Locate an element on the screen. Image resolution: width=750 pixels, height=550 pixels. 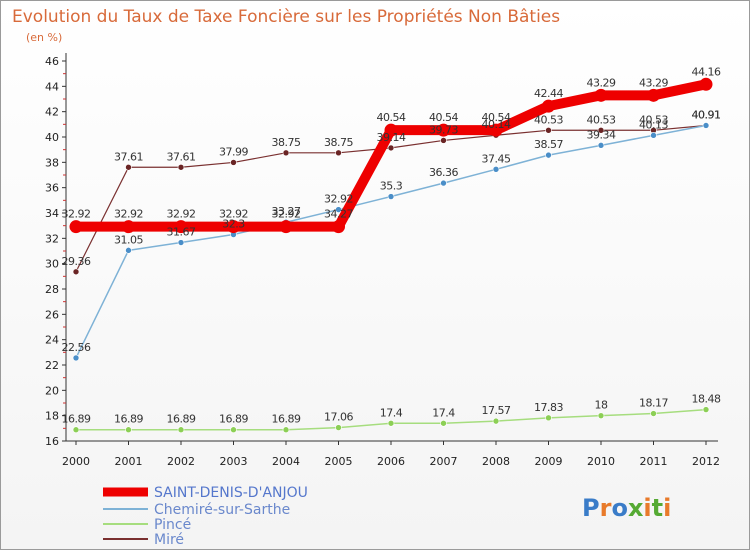
y-tick-label: 16 is located at coordinates (52, 441).